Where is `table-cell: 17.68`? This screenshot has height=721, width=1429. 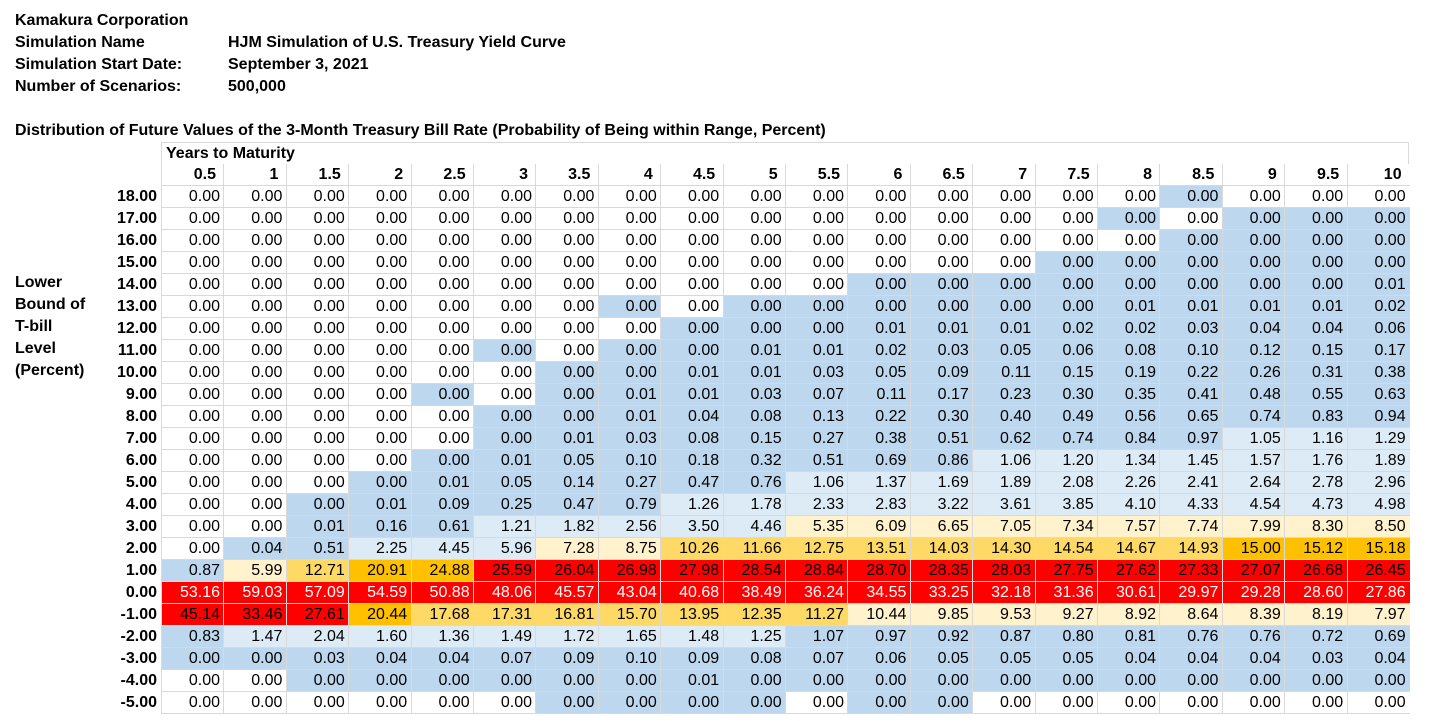 table-cell: 17.68 is located at coordinates (442, 615).